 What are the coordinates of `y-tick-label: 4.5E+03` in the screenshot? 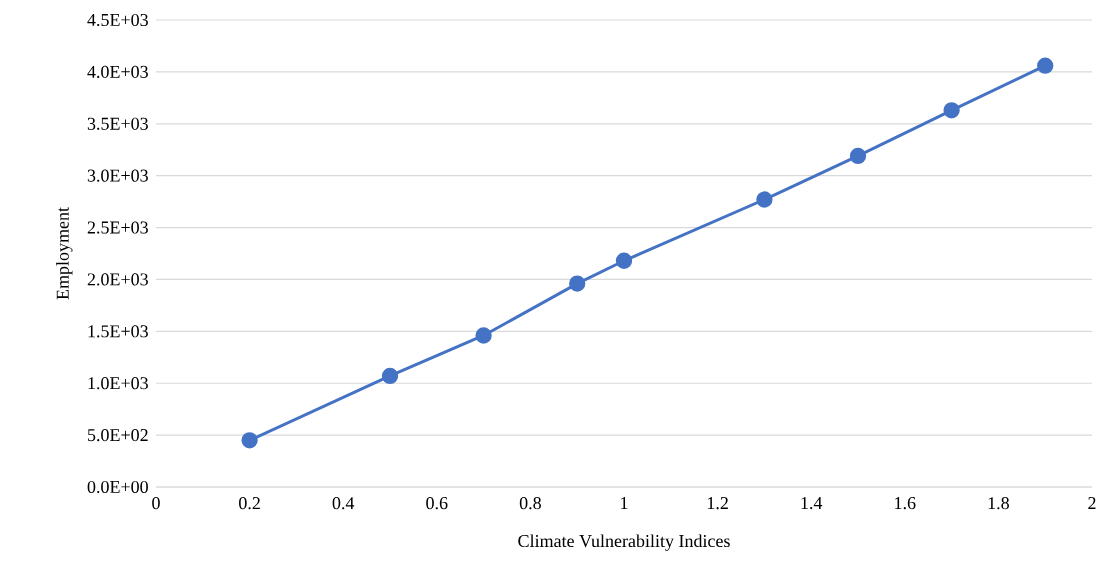 It's located at (117, 20).